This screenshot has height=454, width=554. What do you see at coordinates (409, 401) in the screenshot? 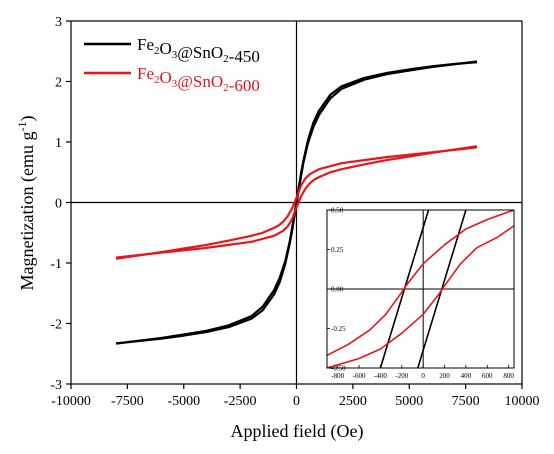
I see `x-tick-label: 5000` at bounding box center [409, 401].